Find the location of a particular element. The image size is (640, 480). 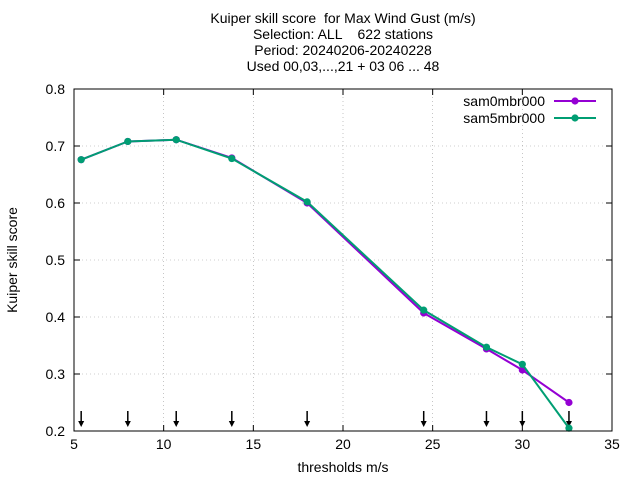

y-tick-label: 0.5 is located at coordinates (56, 260).